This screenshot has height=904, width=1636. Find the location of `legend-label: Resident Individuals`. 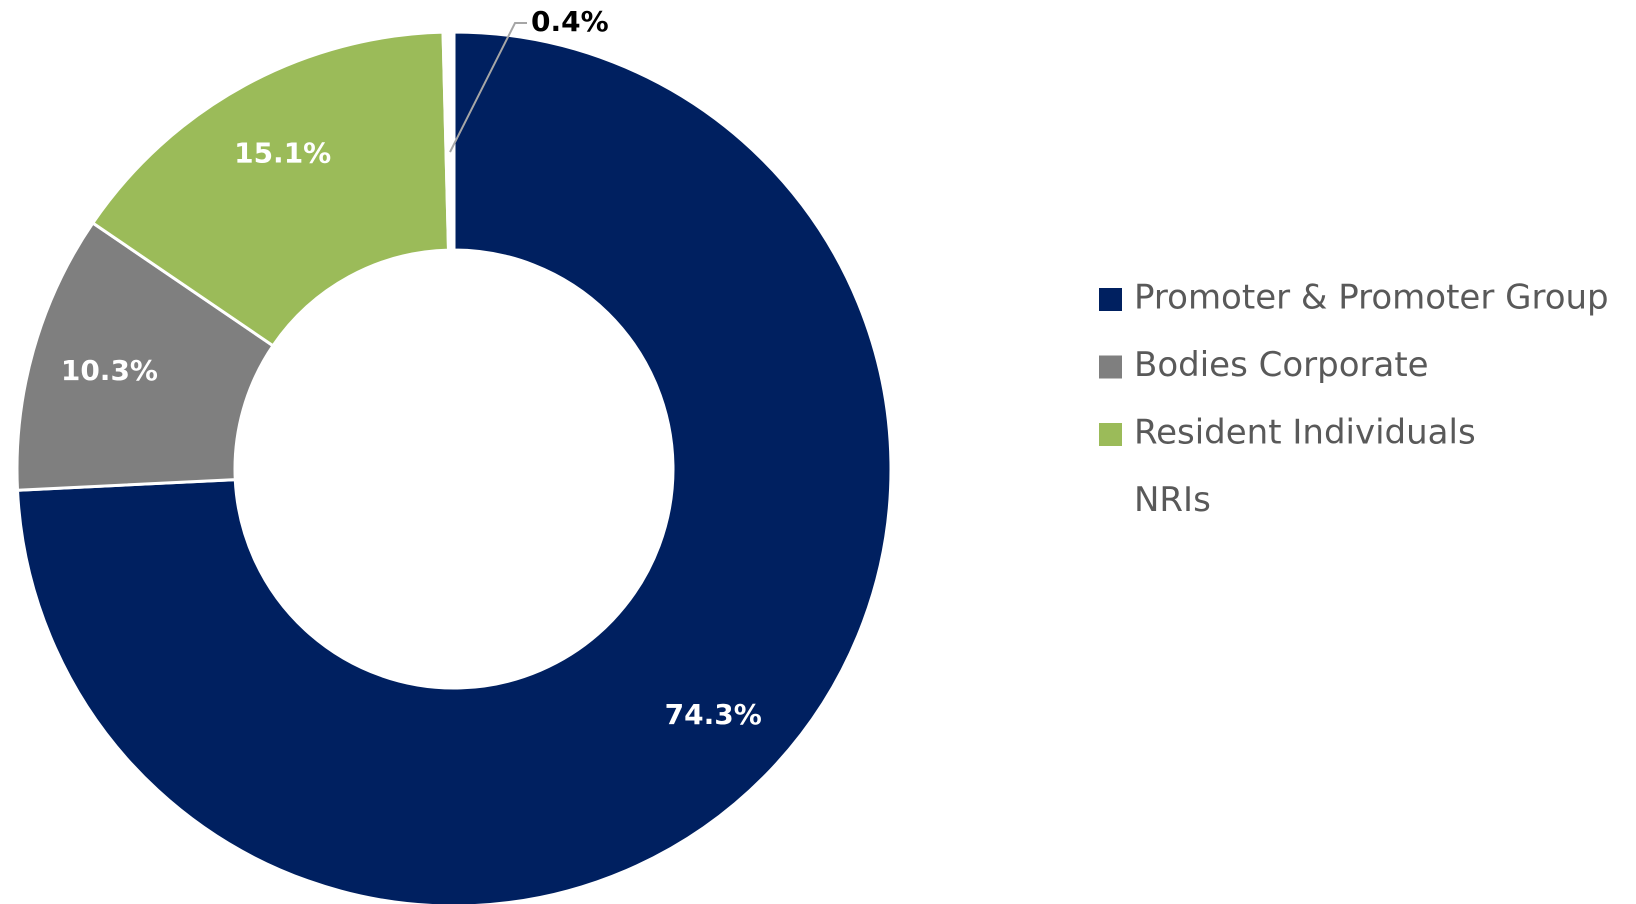

legend-label: Resident Individuals is located at coordinates (1305, 433).